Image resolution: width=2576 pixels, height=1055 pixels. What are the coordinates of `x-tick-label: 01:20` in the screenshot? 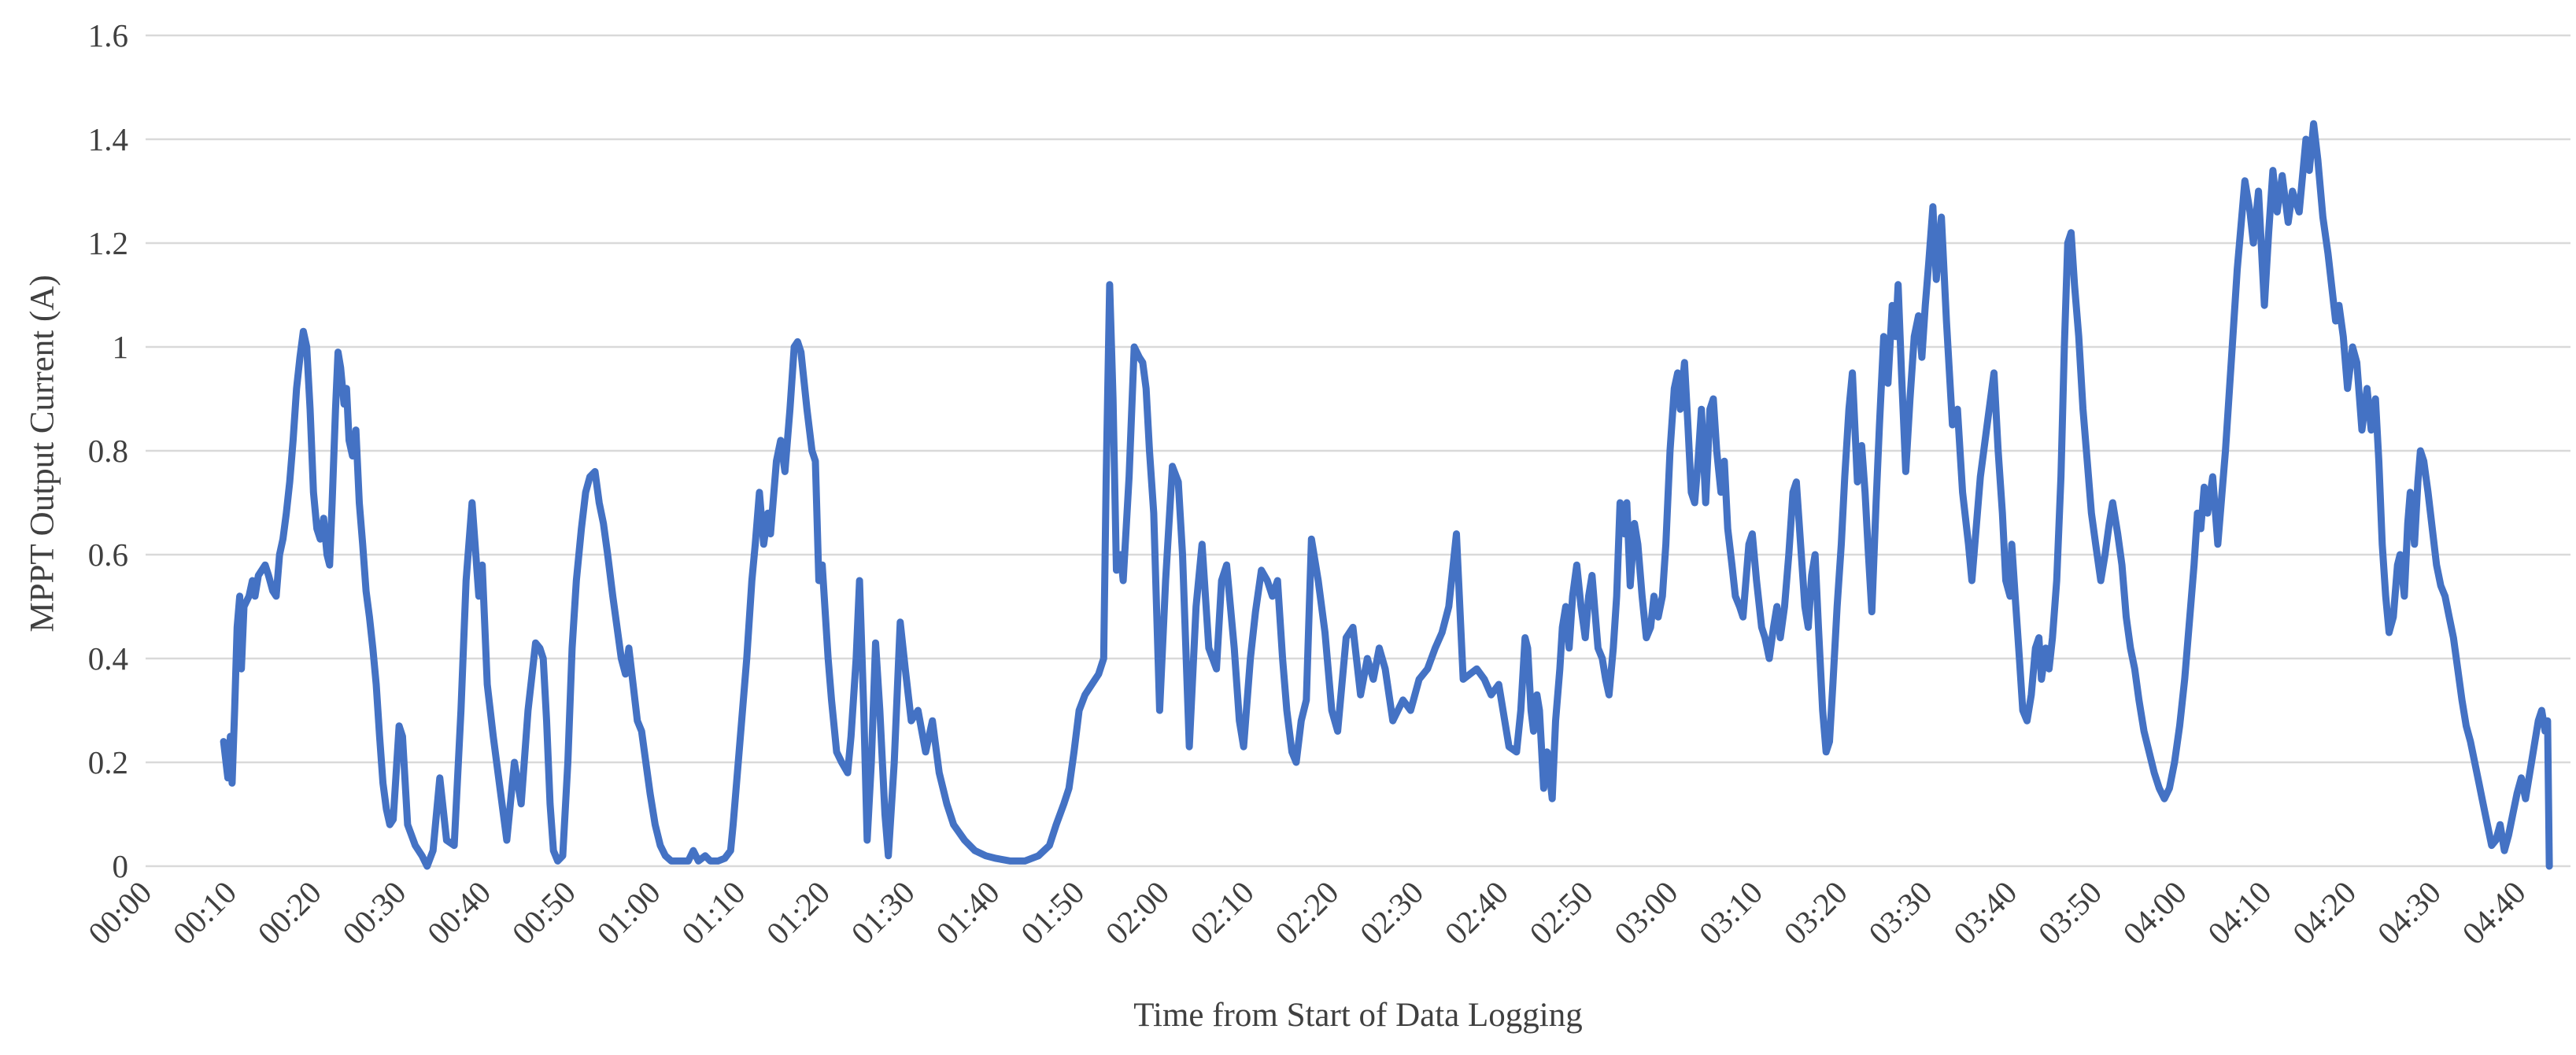 It's located at (798, 913).